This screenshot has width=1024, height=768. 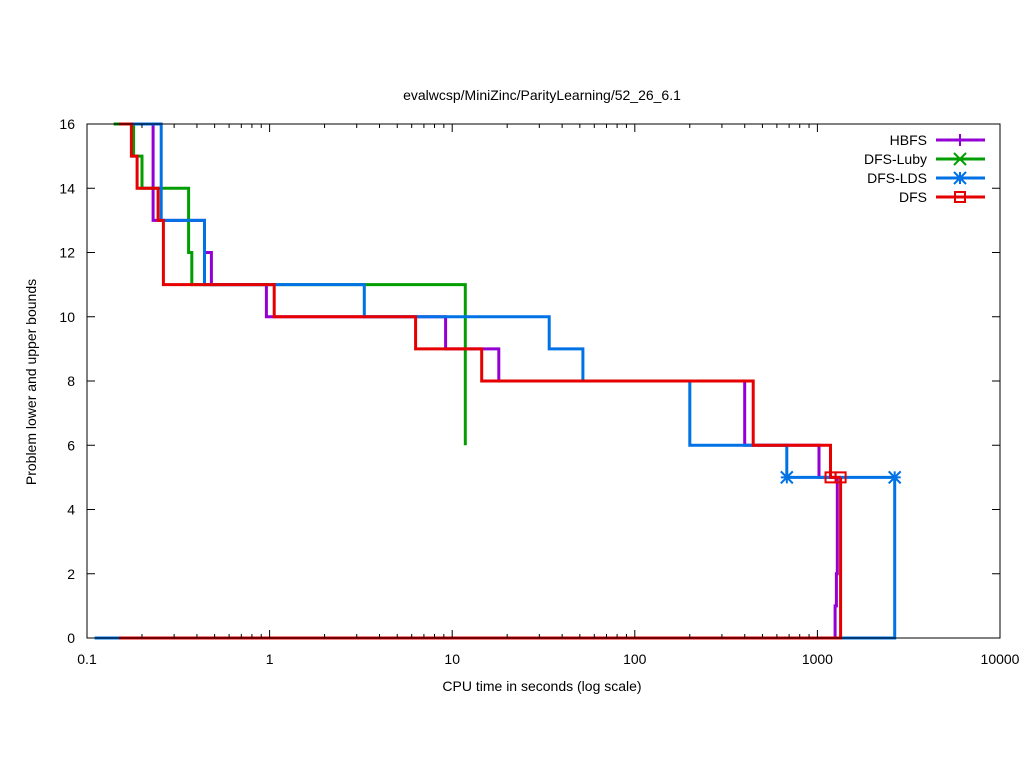 I want to click on x-tick-label: 10000, so click(x=1000, y=659).